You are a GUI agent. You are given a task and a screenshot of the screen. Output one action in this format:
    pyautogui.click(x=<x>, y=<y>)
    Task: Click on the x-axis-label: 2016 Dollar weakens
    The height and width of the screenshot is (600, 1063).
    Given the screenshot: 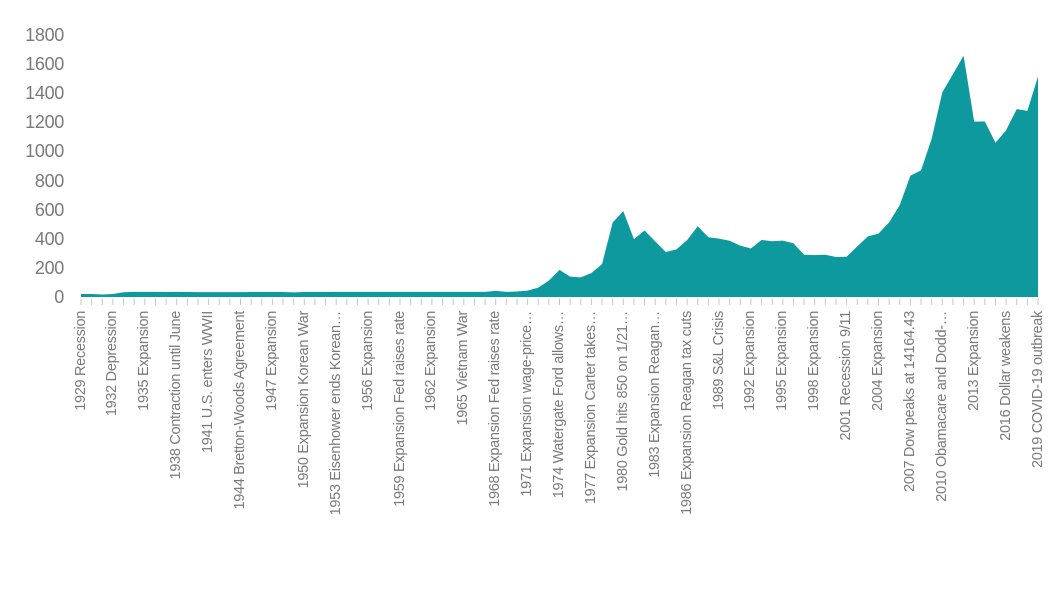 What is the action you would take?
    pyautogui.click(x=1005, y=376)
    